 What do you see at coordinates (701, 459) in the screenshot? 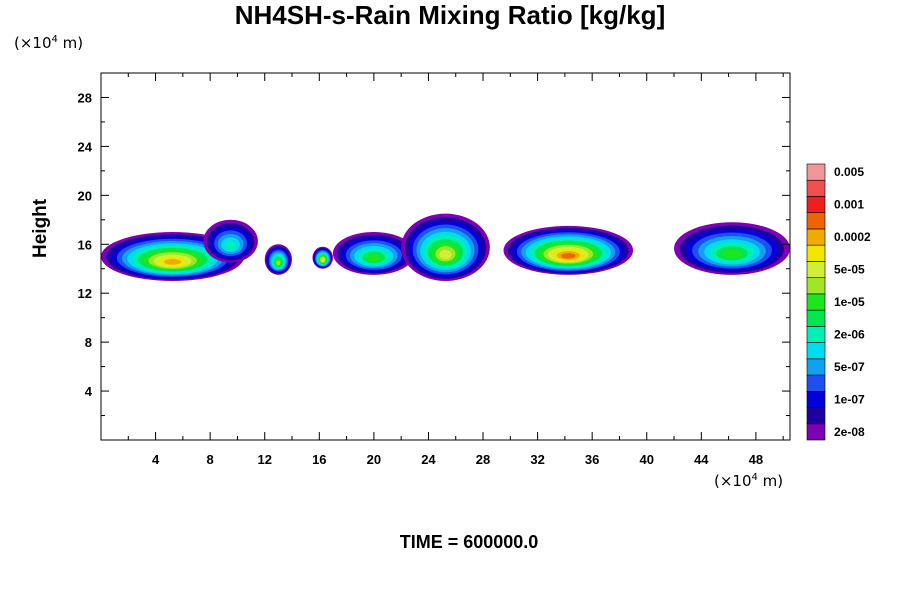
I see `x-tick-label: 44` at bounding box center [701, 459].